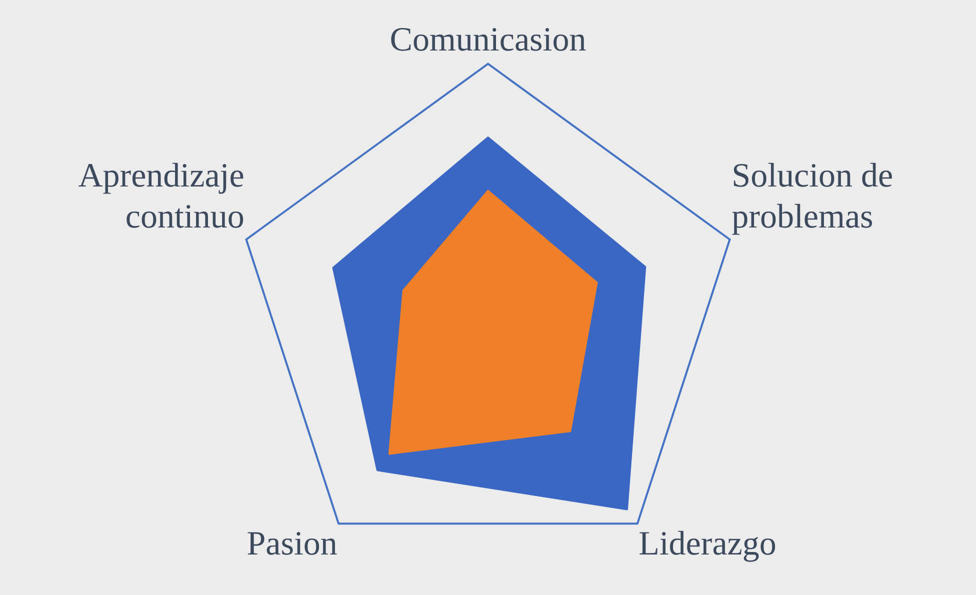 The width and height of the screenshot is (976, 595). I want to click on spoke-label: Solucion de problemas, so click(813, 197).